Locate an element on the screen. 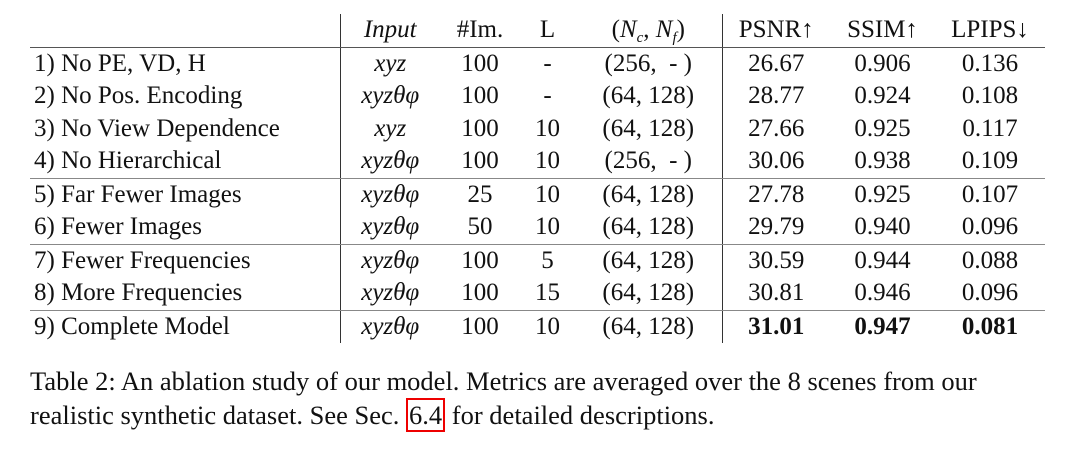 The width and height of the screenshot is (1080, 450). table-cell: 30.06 is located at coordinates (776, 162).